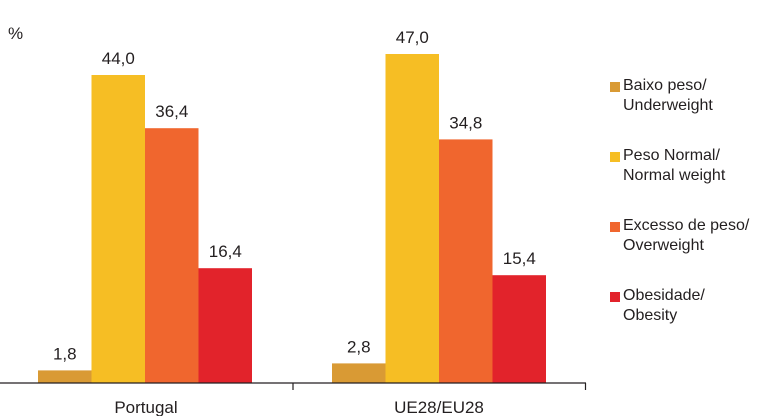 This screenshot has width=779, height=416. I want to click on legend-label-overweight-line1: Excesso de peso/, so click(686, 225).